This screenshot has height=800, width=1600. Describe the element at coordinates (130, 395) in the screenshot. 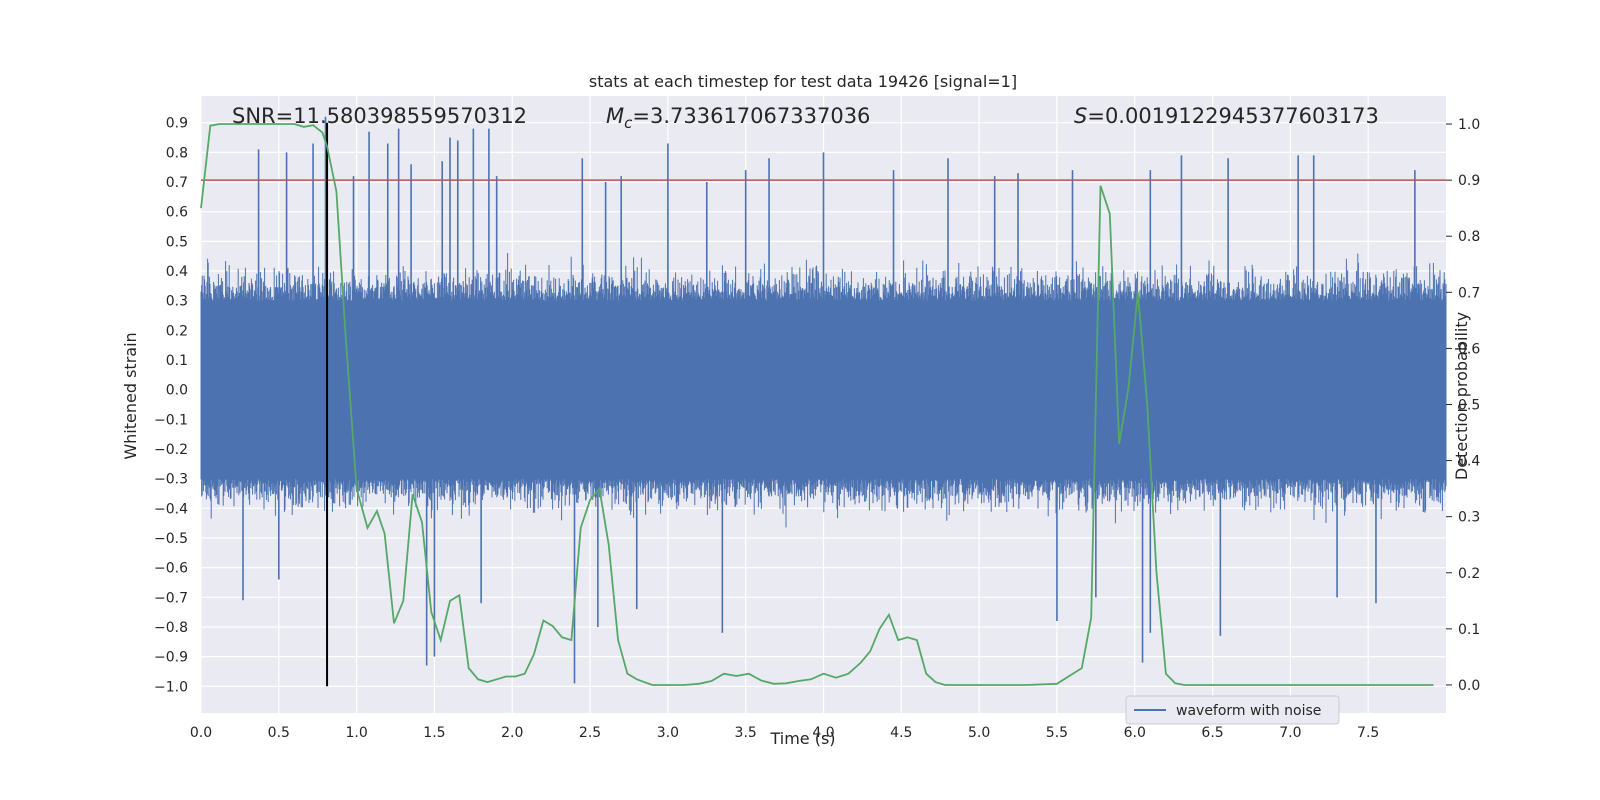

I see `left-y-axis-label: Whitened strain` at that location.